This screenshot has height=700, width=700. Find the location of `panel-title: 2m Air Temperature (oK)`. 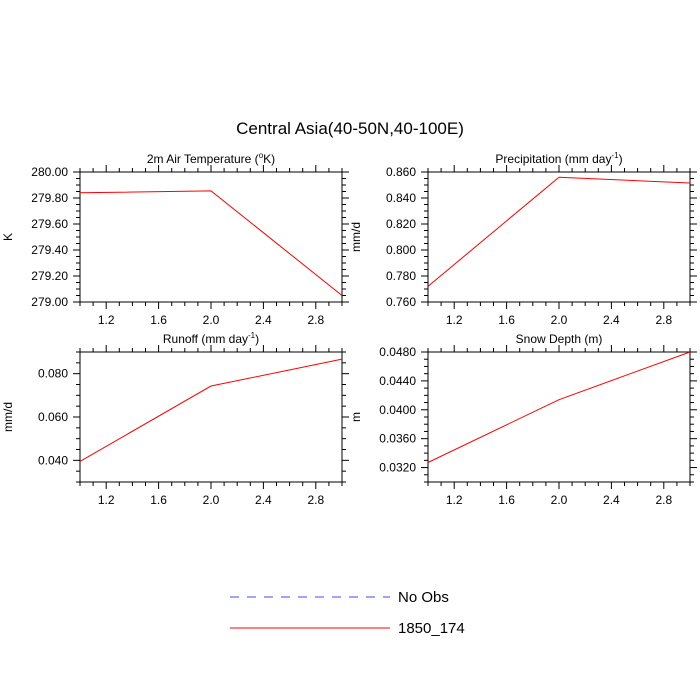

panel-title: 2m Air Temperature (oK) is located at coordinates (211, 158).